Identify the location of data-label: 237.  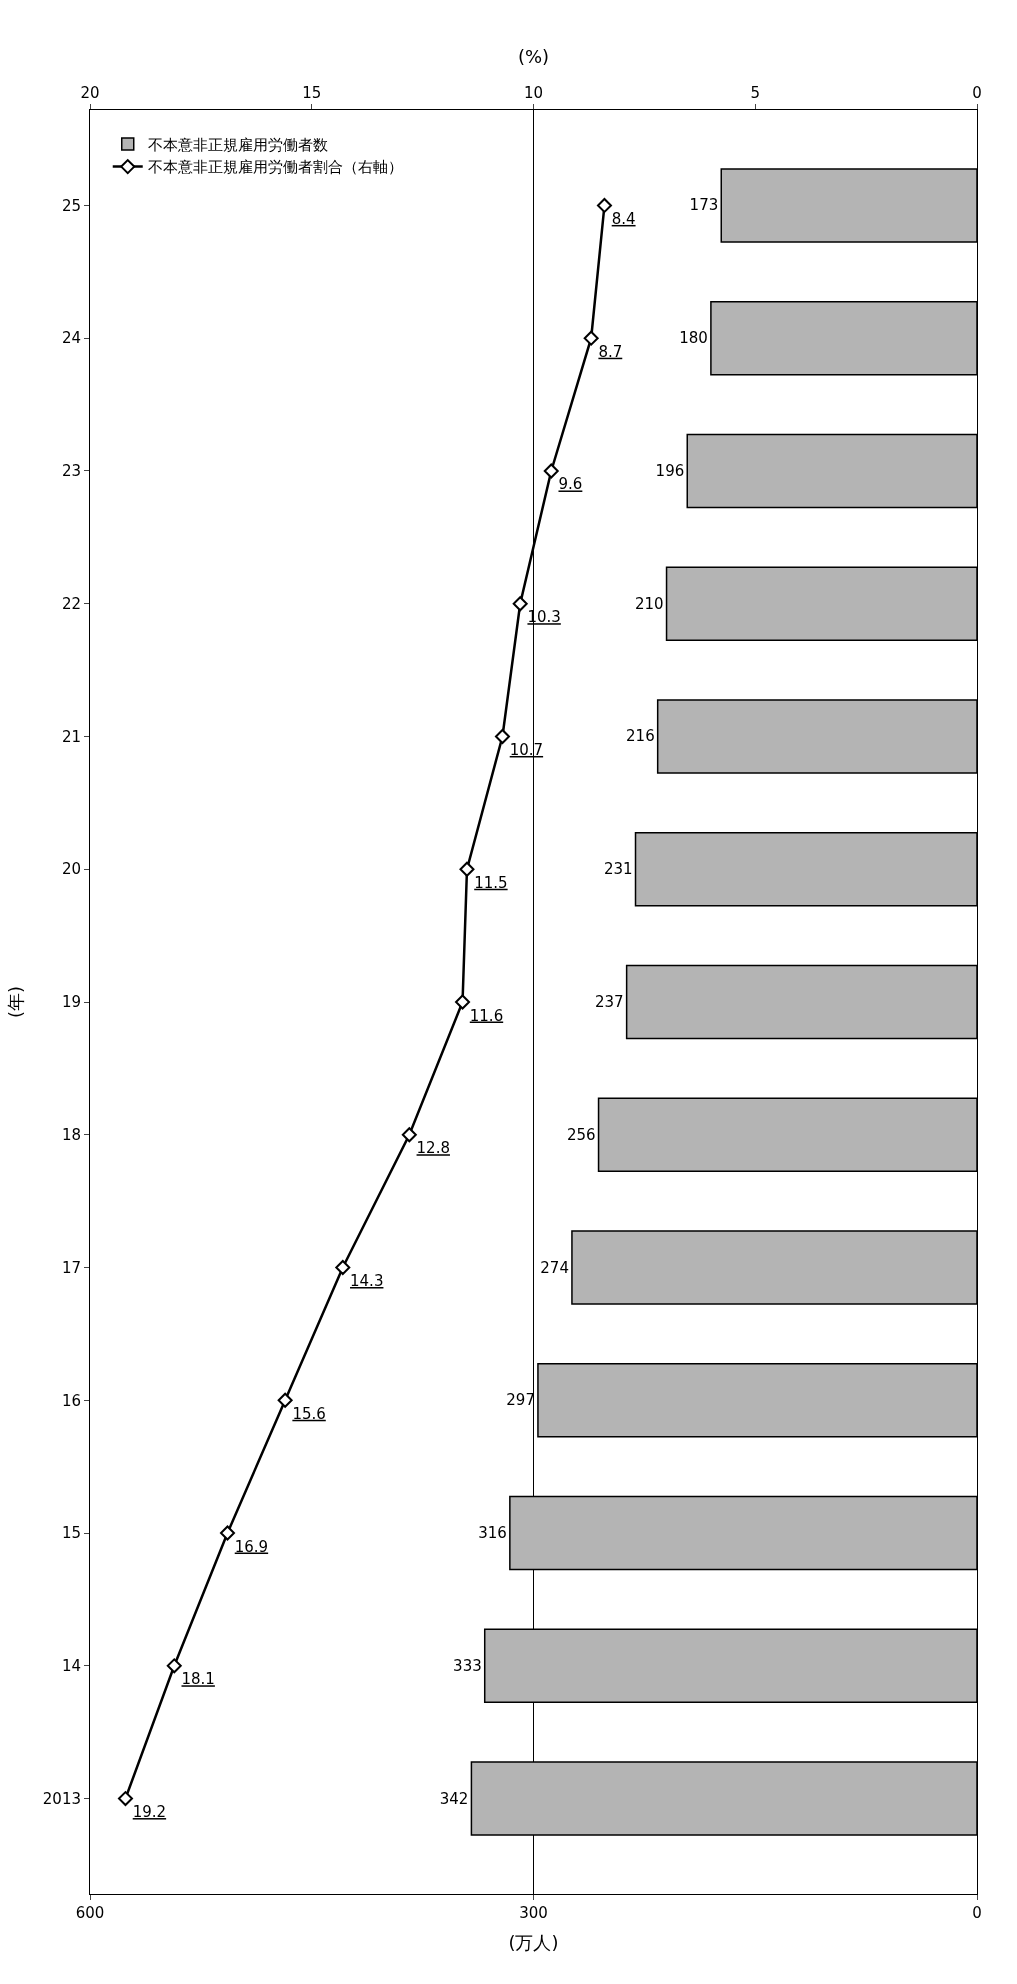
(609, 1002).